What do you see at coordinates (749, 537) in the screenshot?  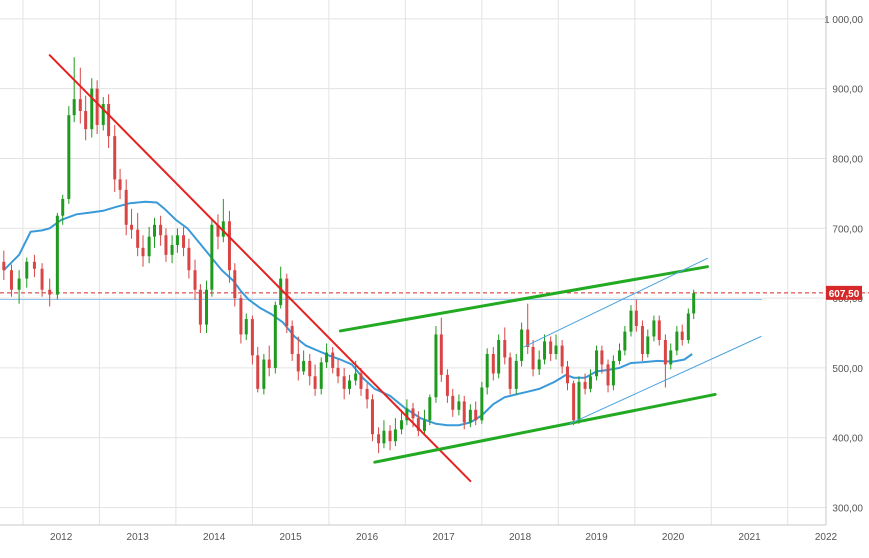 I see `x-tick-label: 2021` at bounding box center [749, 537].